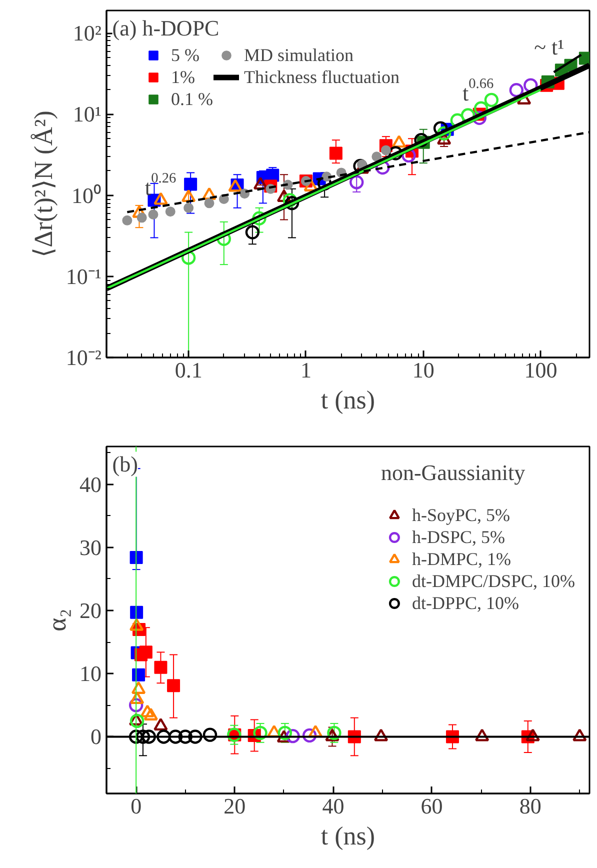  What do you see at coordinates (549, 47) in the screenshot?
I see `annotation: ~ t¹` at bounding box center [549, 47].